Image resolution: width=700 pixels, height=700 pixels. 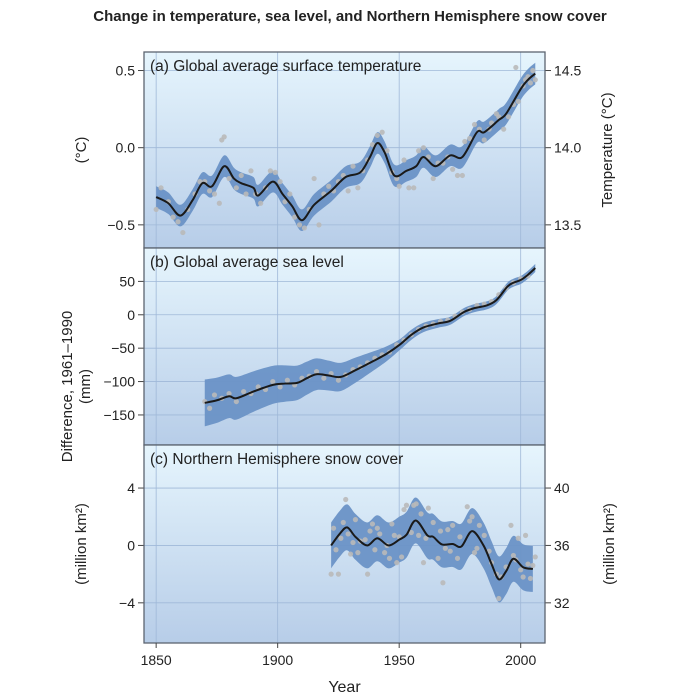 I want to click on y-tick-label-right: 36, so click(x=562, y=545).